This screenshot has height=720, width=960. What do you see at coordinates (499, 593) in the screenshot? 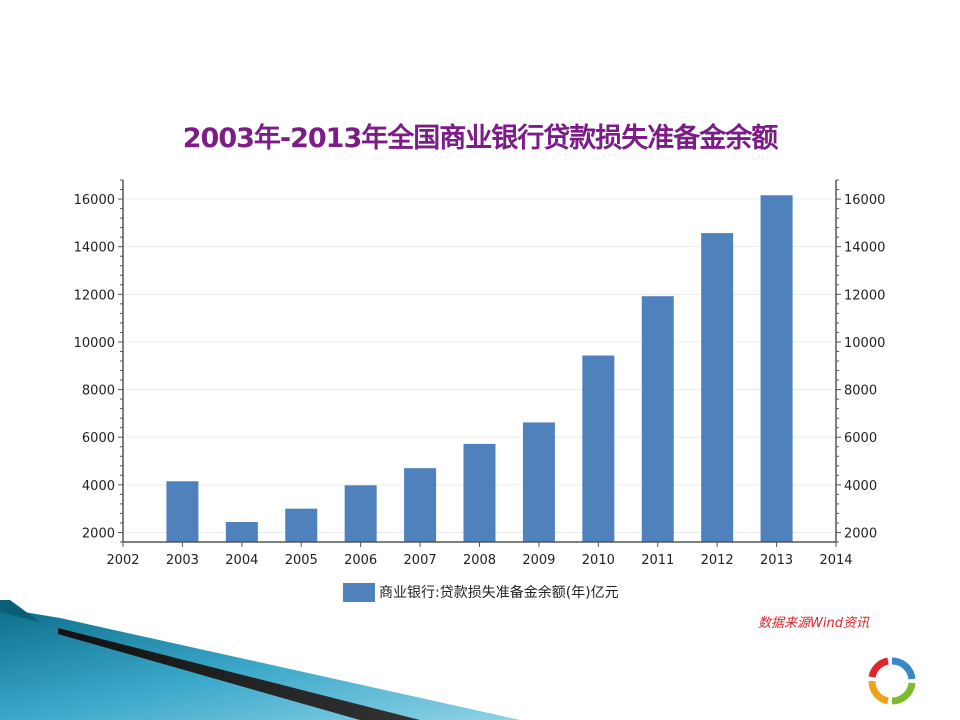
I see `legend-label: 商业银行:贷款损失准备金余额(年)亿元` at bounding box center [499, 593].